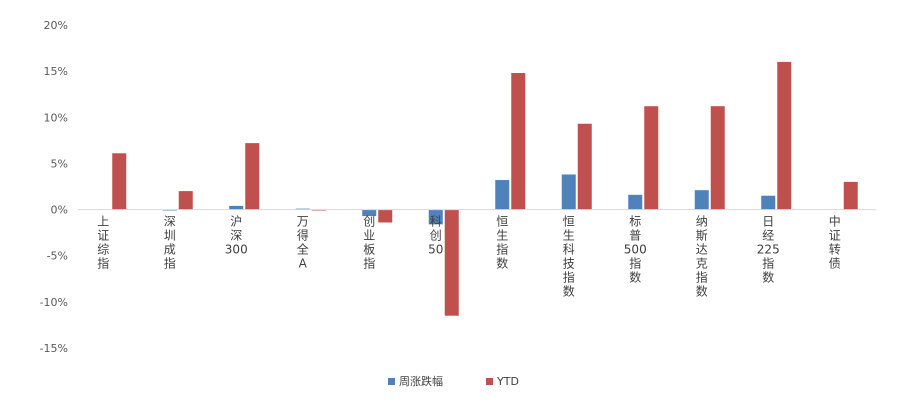  Describe the element at coordinates (502, 243) in the screenshot. I see `category-label: 恒生指数` at that location.